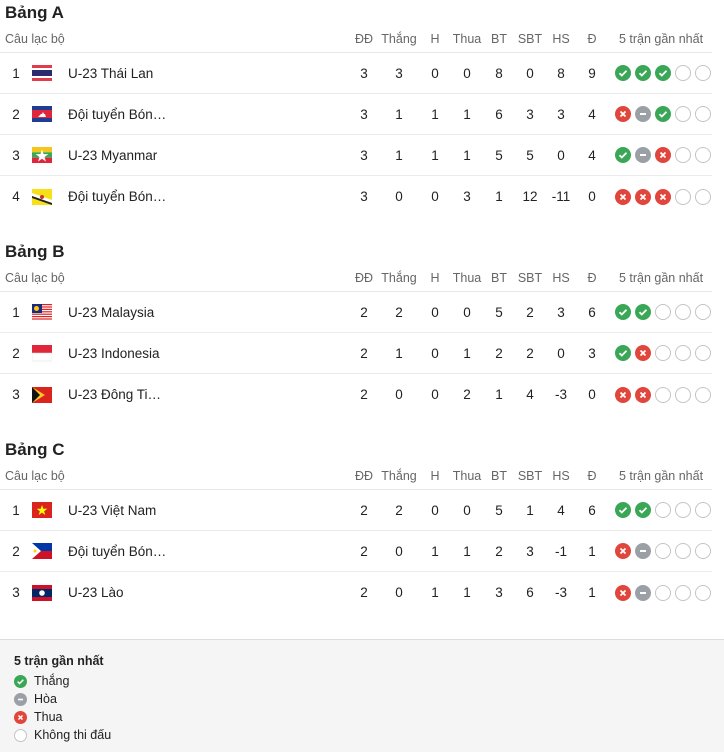 This screenshot has height=752, width=724. I want to click on philippines-flag-icon, so click(42, 551).